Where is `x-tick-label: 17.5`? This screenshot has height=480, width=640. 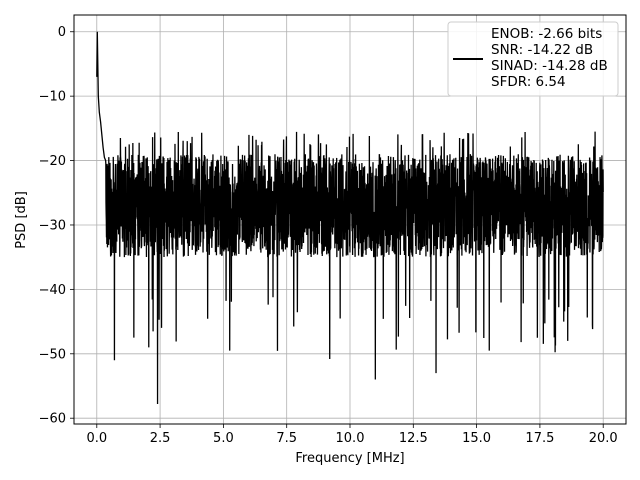 x-tick-label: 17.5 is located at coordinates (539, 438).